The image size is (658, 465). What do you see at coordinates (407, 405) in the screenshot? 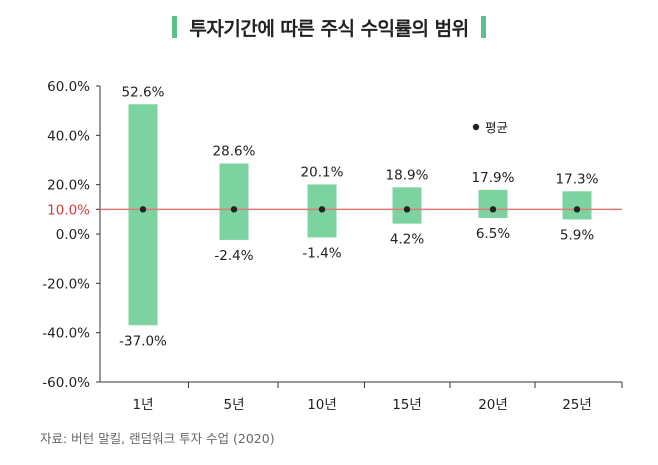
I see `x-category-label: 15년` at bounding box center [407, 405].